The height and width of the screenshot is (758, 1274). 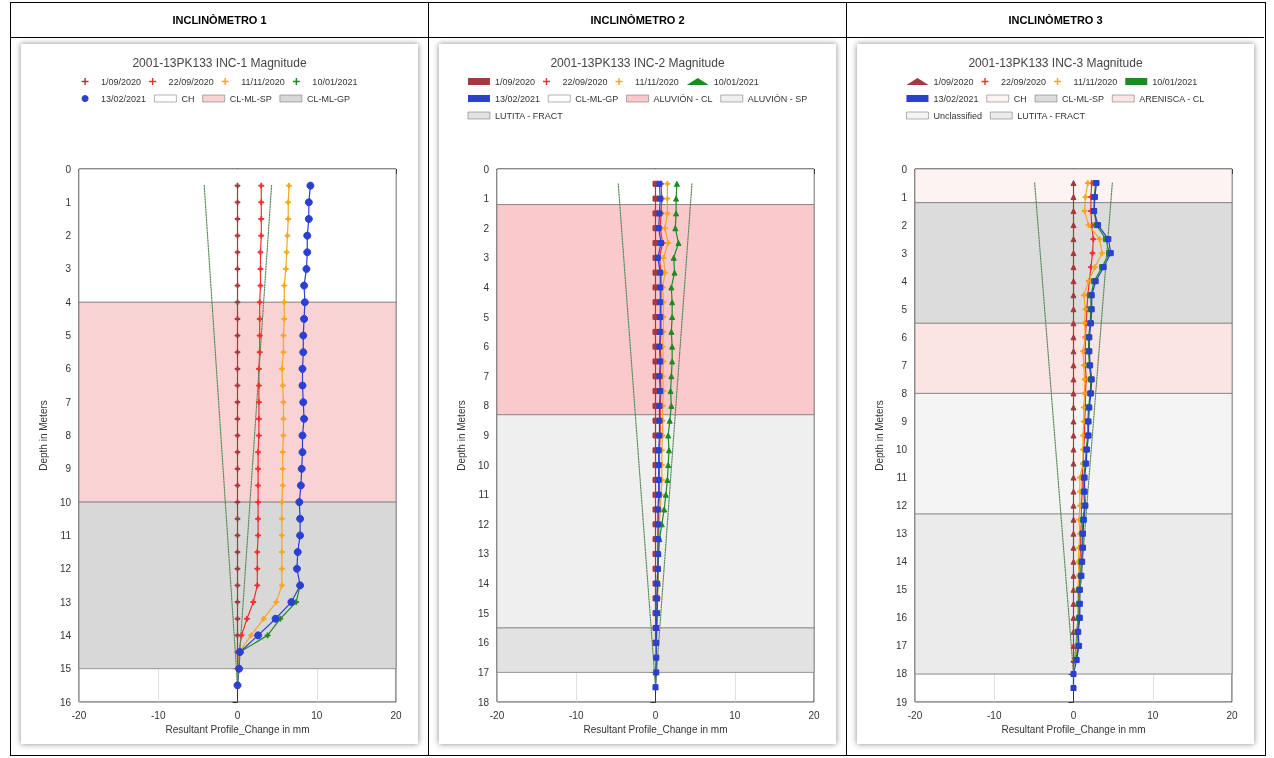 I want to click on legend-label: ALUVIÓN - CL, so click(x=683, y=98).